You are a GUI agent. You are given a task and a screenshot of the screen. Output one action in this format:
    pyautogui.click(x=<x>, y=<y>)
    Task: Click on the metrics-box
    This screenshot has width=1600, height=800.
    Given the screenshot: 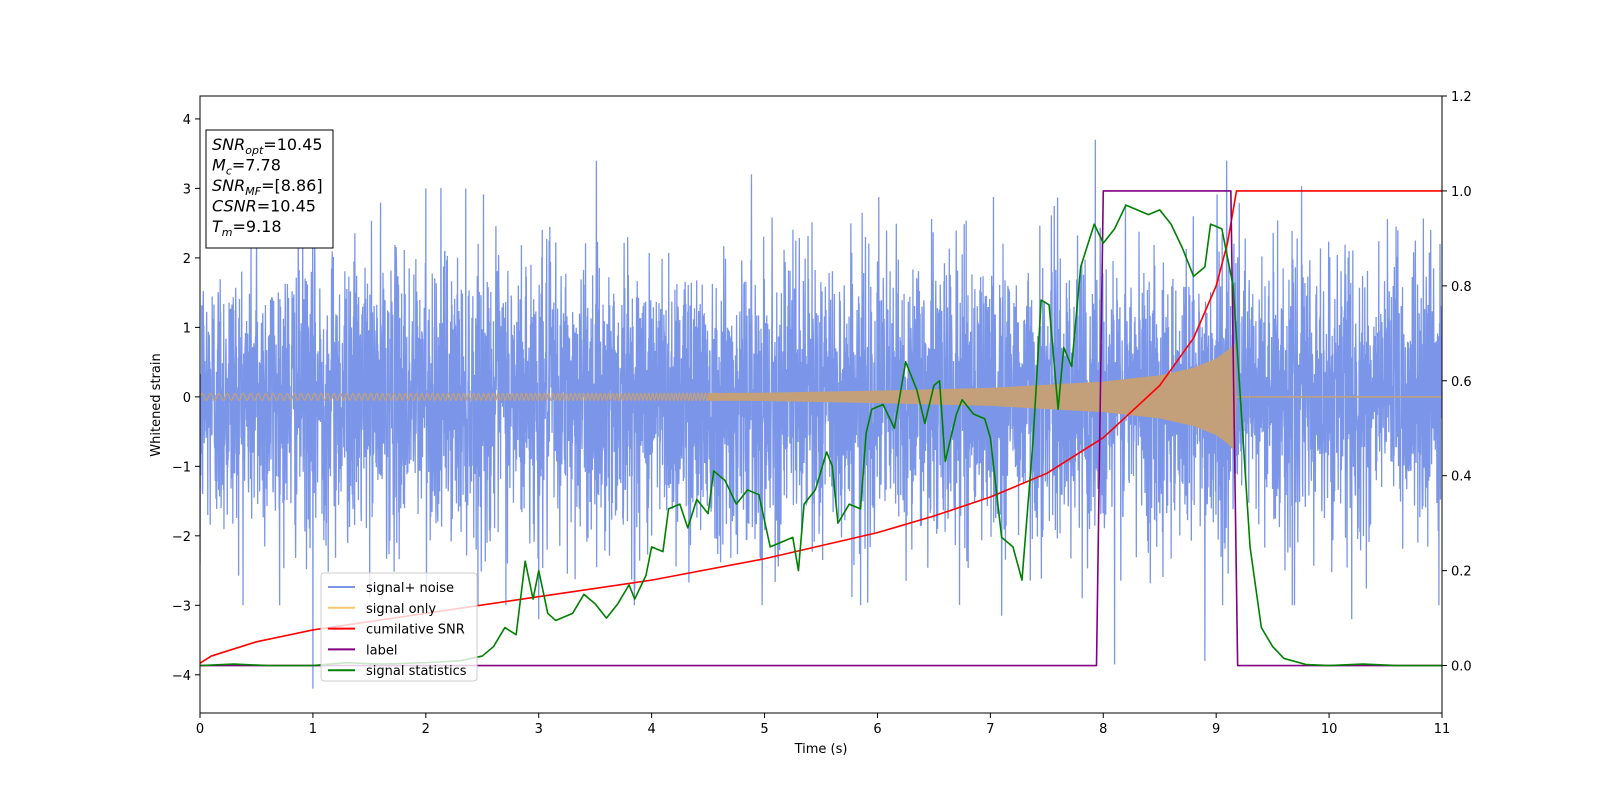 What is the action you would take?
    pyautogui.click(x=269, y=189)
    